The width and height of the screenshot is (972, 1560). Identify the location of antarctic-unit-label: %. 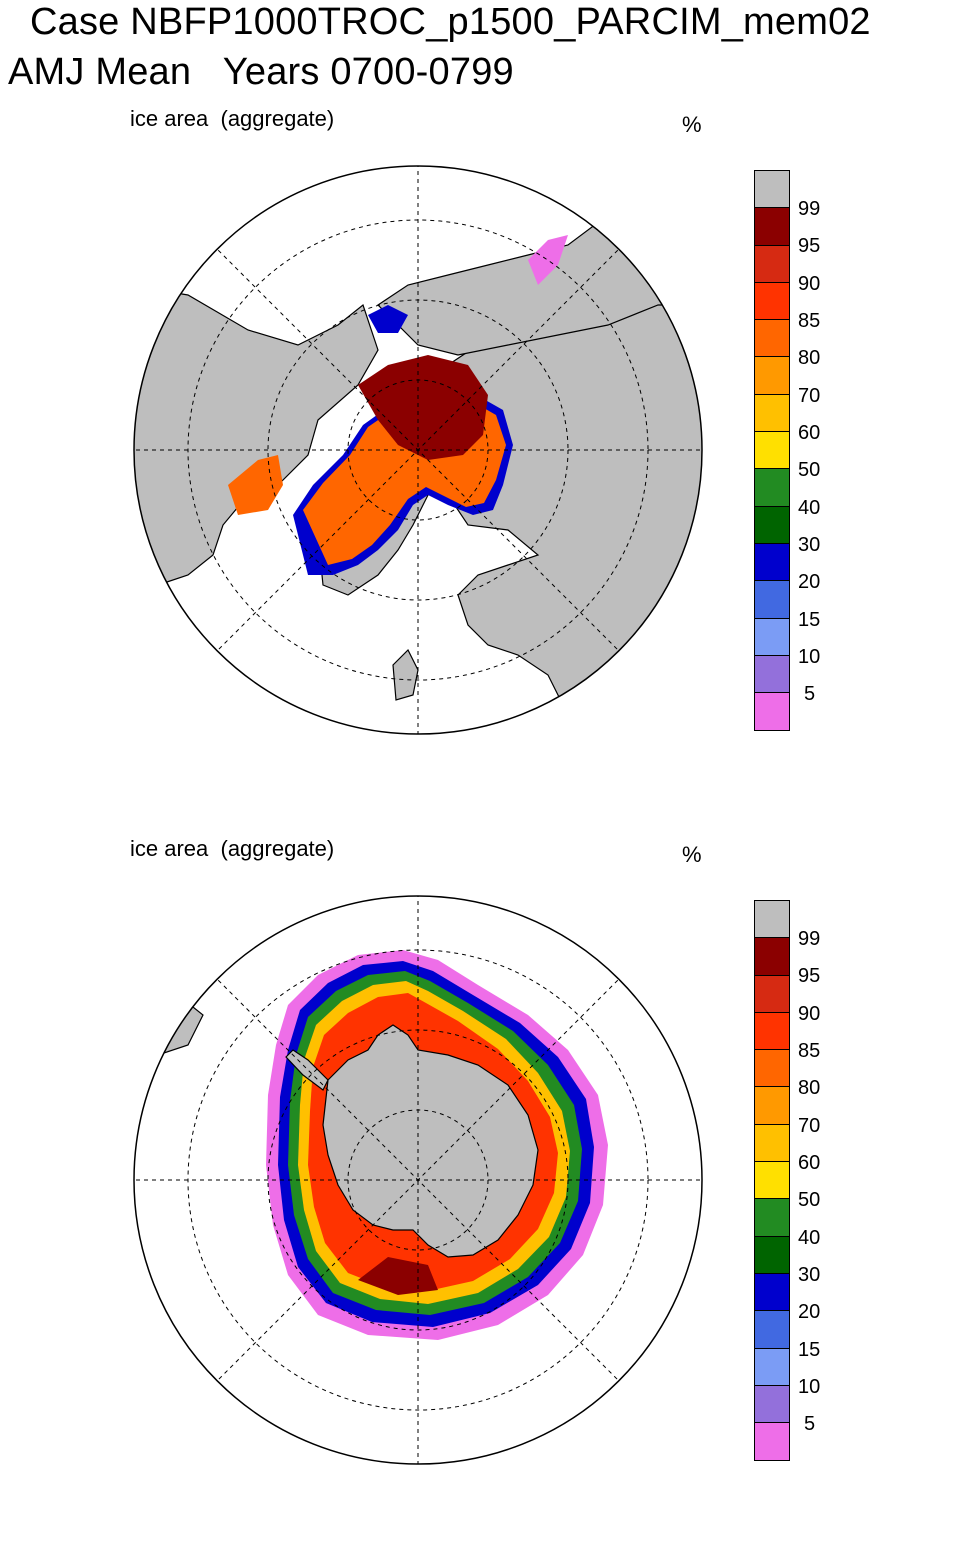
(692, 854).